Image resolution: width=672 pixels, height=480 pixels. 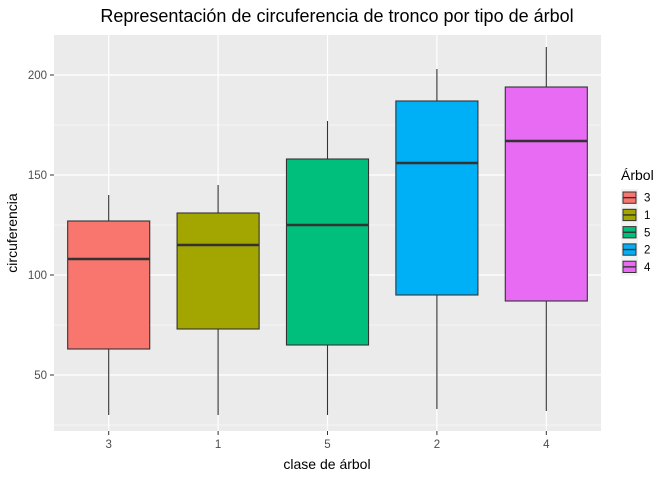 What do you see at coordinates (647, 216) in the screenshot?
I see `legend-label: 1` at bounding box center [647, 216].